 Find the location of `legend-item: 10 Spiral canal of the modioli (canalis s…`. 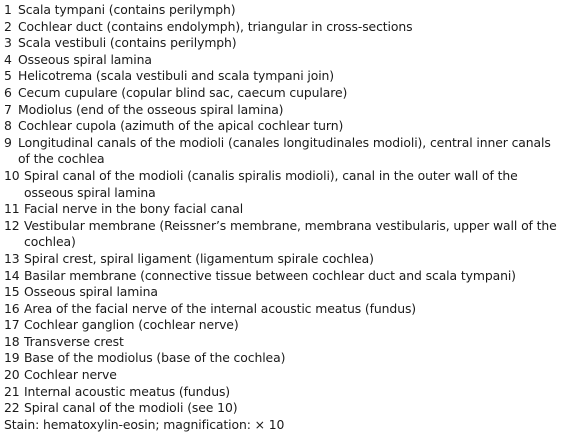

legend-item: 10 Spiral canal of the modioli (canalis s… is located at coordinates (283, 184).